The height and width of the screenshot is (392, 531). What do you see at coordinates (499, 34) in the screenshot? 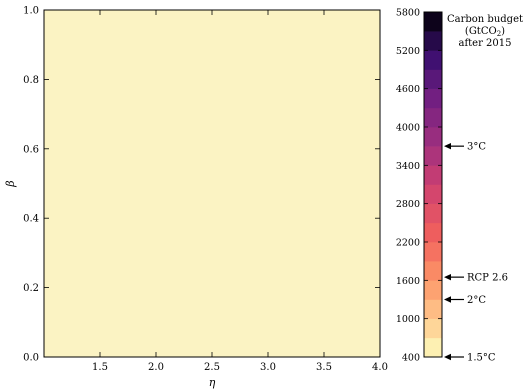
I see `colorbar-title-subscript: 2` at bounding box center [499, 34].